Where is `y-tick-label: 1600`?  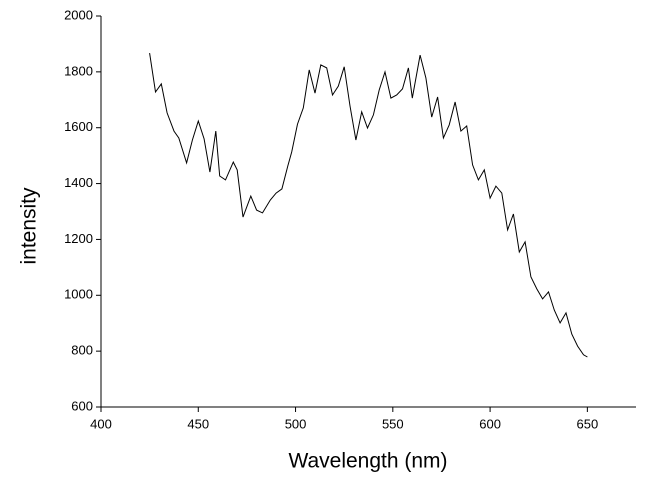
y-tick-label: 1600 is located at coordinates (78, 126).